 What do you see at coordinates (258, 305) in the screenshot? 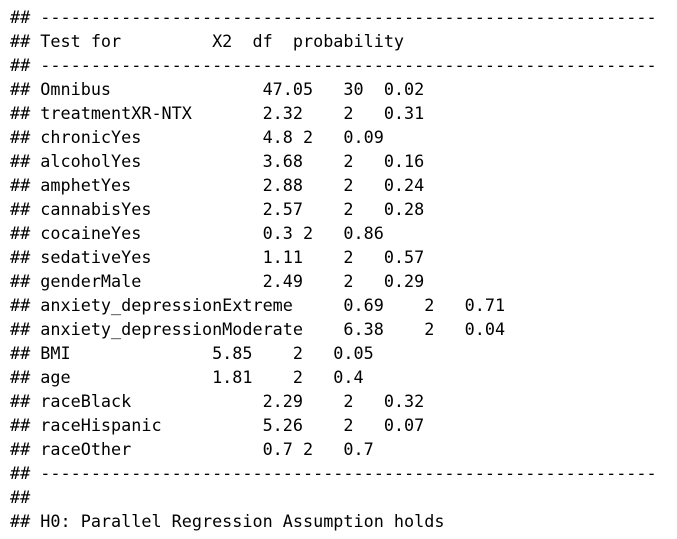
I see `table-row: ## anxiety_depressionExtreme 0.69 2 0.71` at bounding box center [258, 305].